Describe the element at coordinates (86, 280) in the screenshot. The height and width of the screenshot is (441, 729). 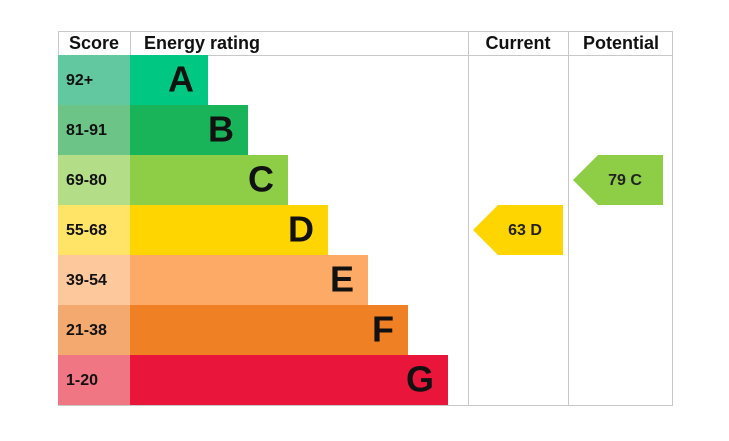
I see `score-label: 39-54` at that location.